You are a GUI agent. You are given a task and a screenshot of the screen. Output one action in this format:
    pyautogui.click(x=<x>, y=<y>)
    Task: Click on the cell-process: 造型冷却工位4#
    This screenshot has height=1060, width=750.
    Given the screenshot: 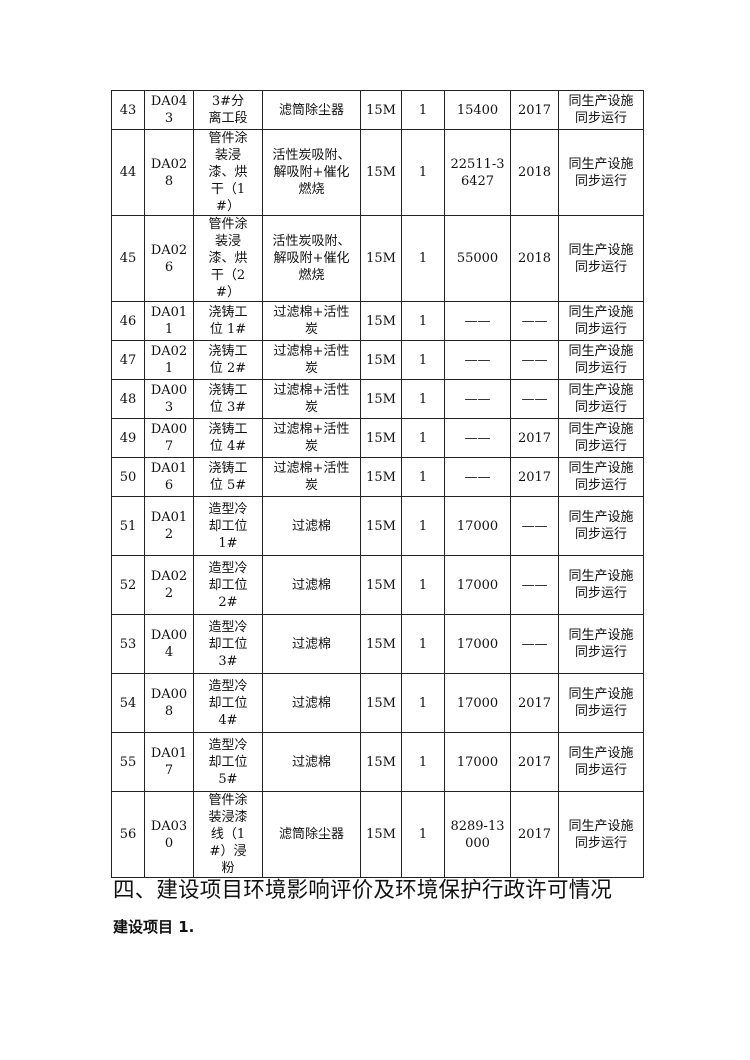 What is the action you would take?
    pyautogui.click(x=228, y=703)
    